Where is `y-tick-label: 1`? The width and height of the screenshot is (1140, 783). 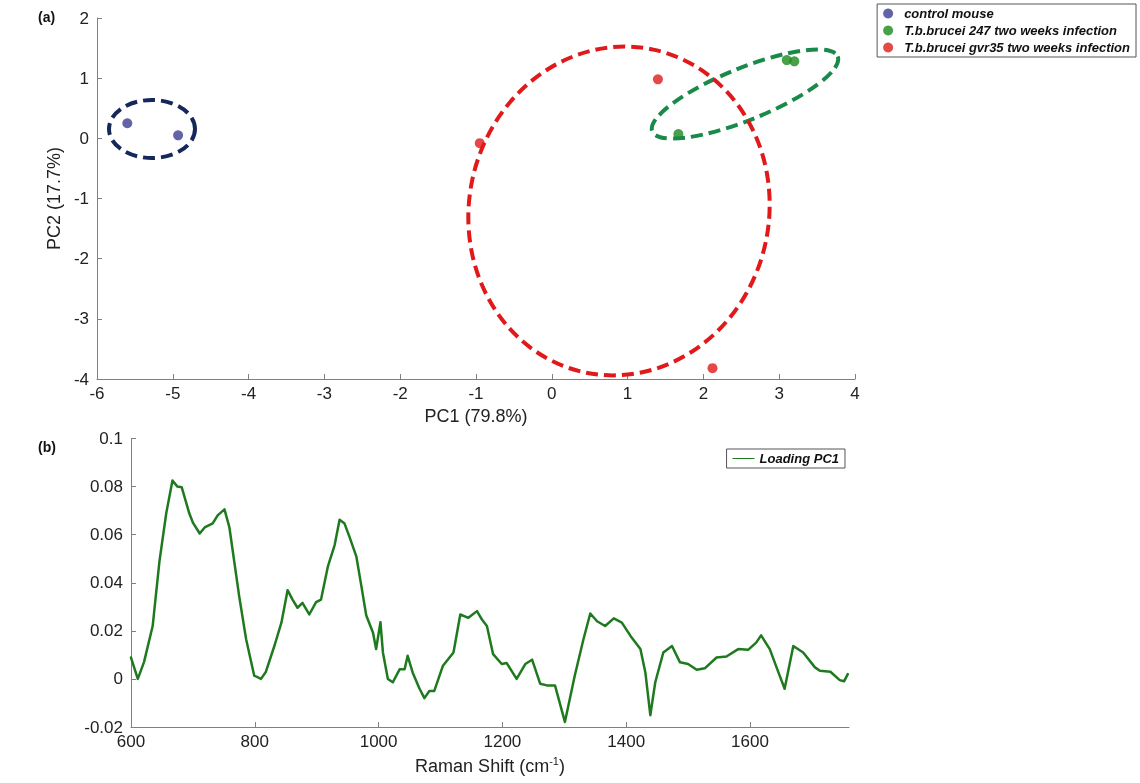
y-tick-label: 1 is located at coordinates (84, 78).